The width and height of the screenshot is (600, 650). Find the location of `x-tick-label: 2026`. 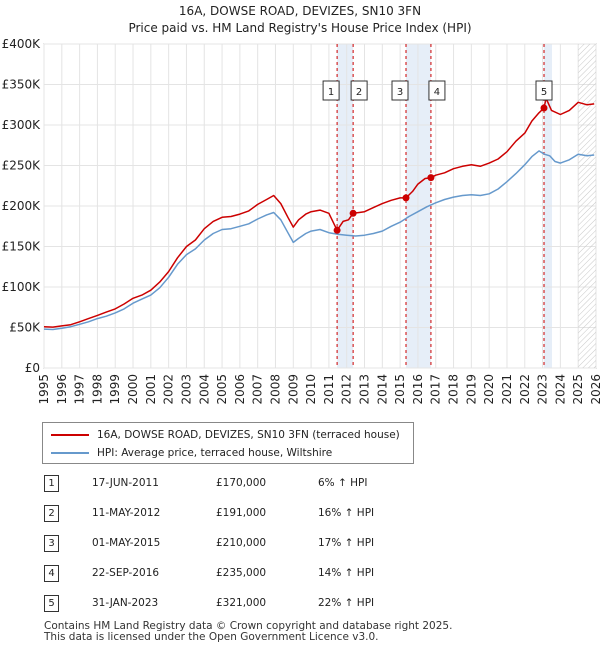

x-tick-label: 2026 is located at coordinates (594, 389).